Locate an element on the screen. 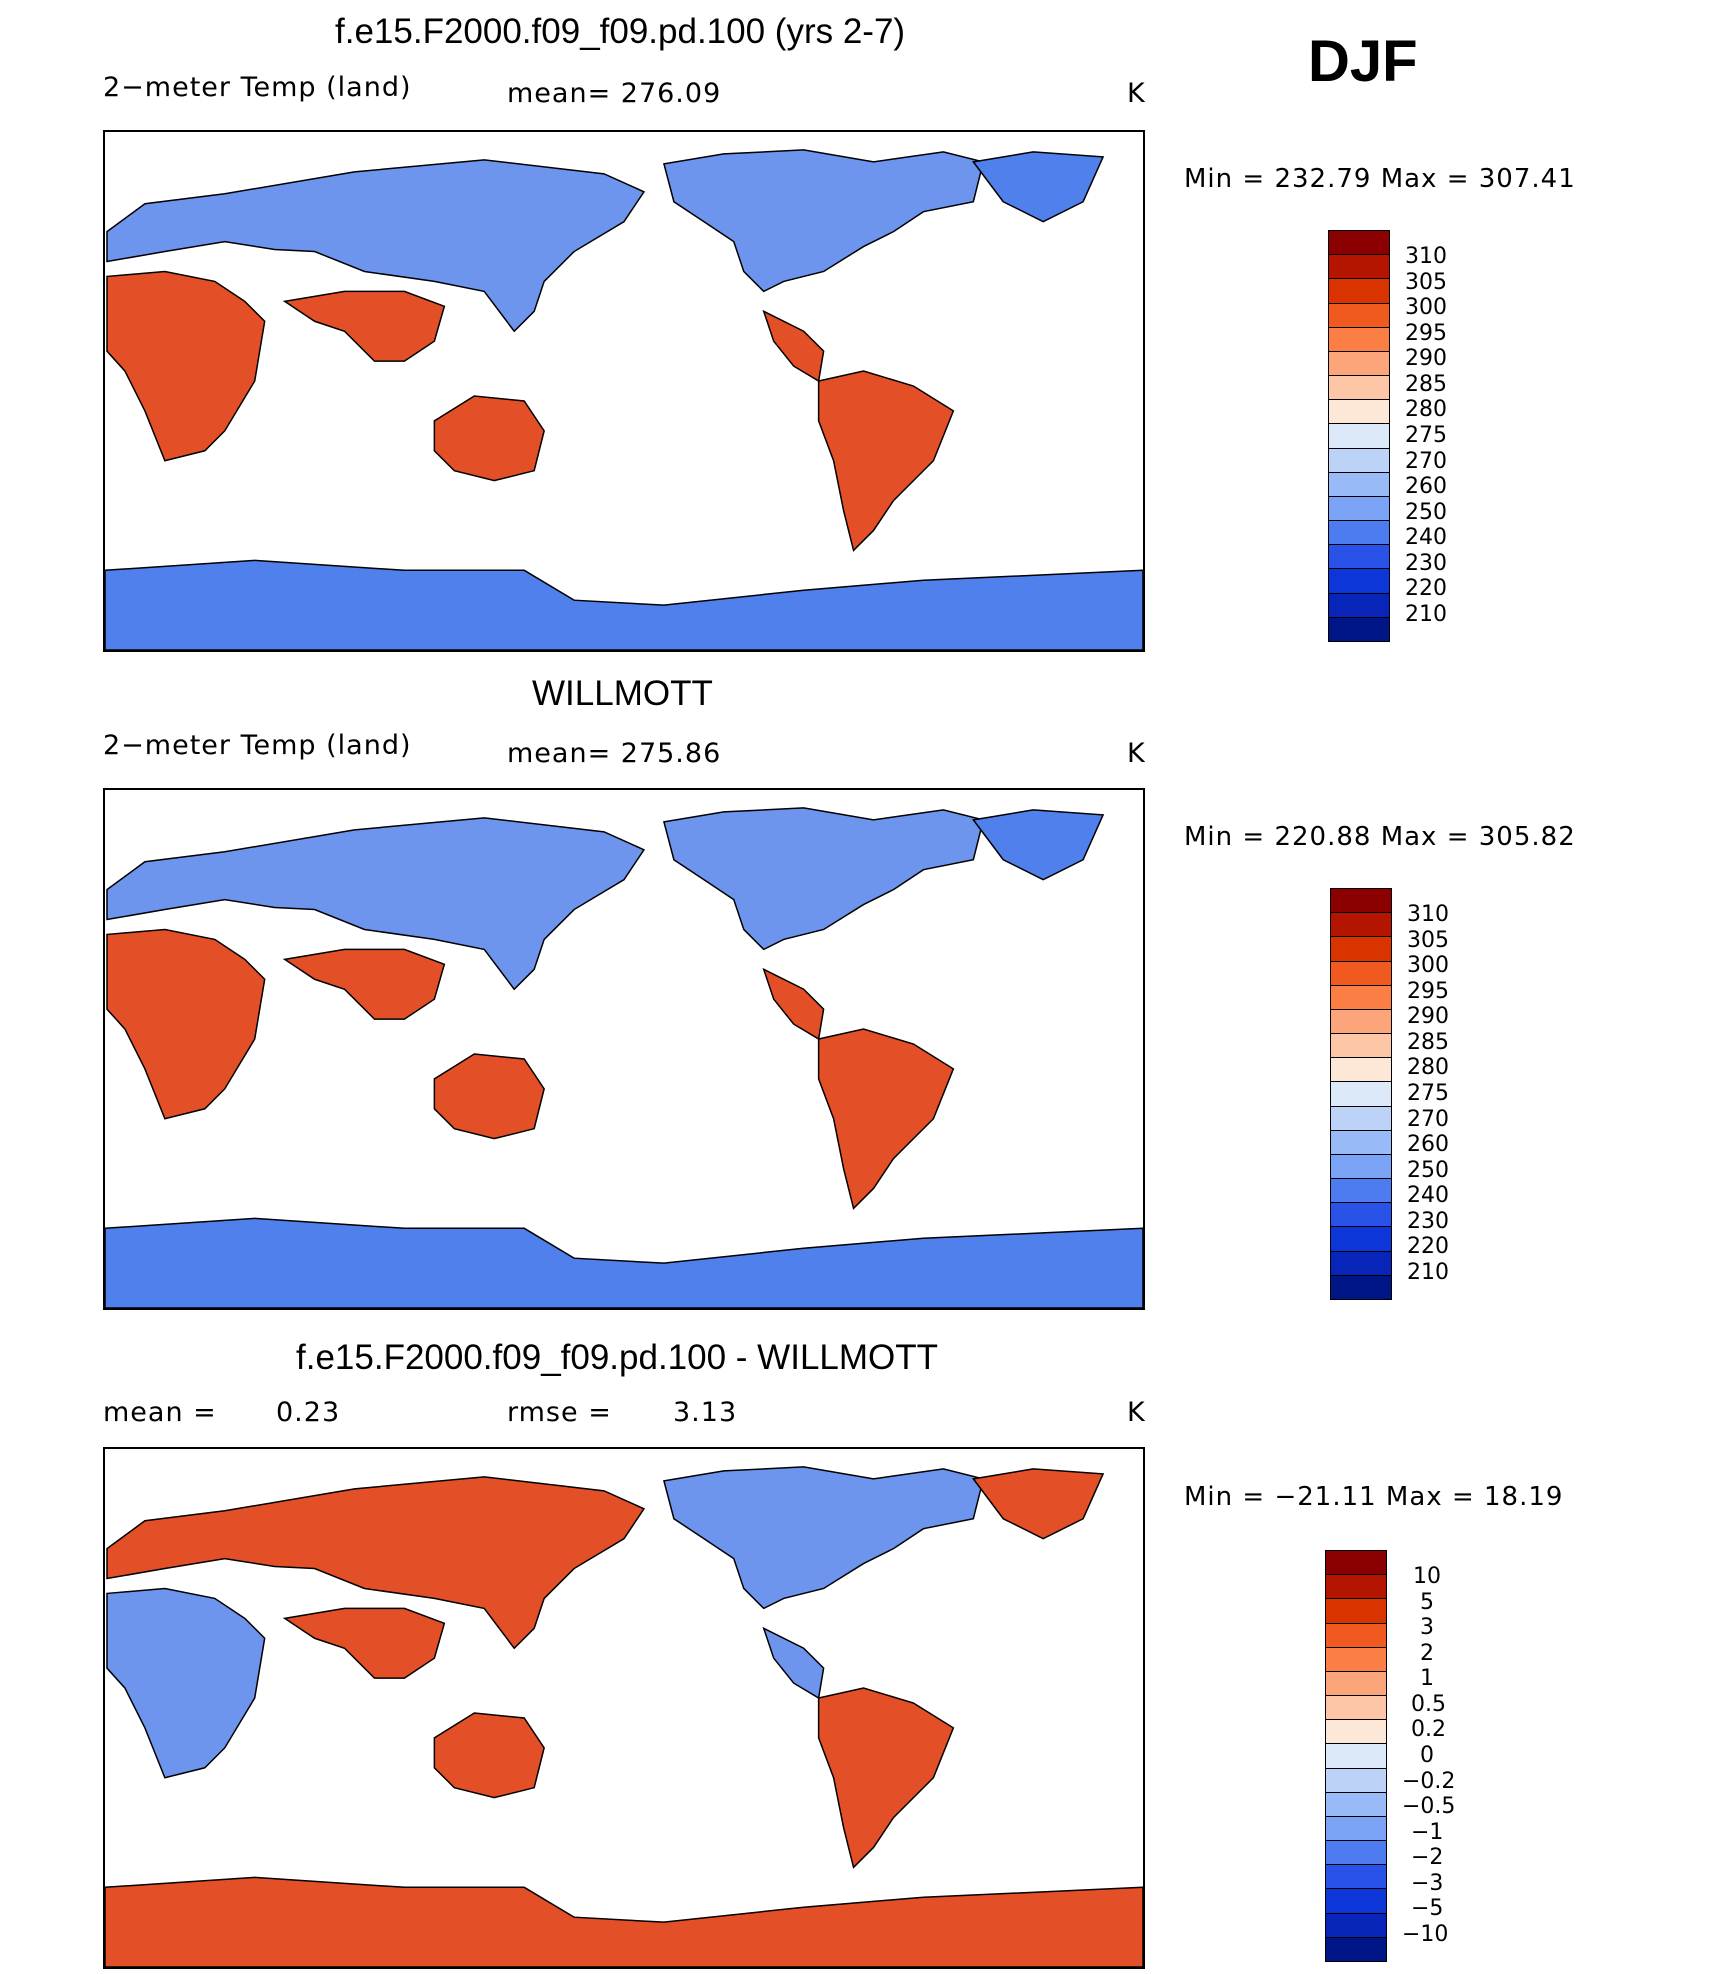 The image size is (1710, 1974). cb-label: 210 is located at coordinates (1428, 1272).